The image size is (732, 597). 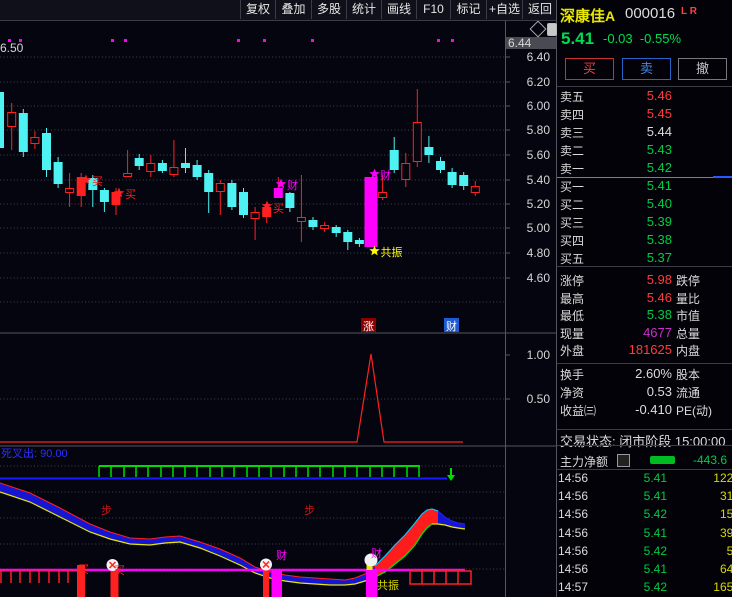 What do you see at coordinates (520, 43) in the screenshot?
I see `svg-text: 6.44` at bounding box center [520, 43].